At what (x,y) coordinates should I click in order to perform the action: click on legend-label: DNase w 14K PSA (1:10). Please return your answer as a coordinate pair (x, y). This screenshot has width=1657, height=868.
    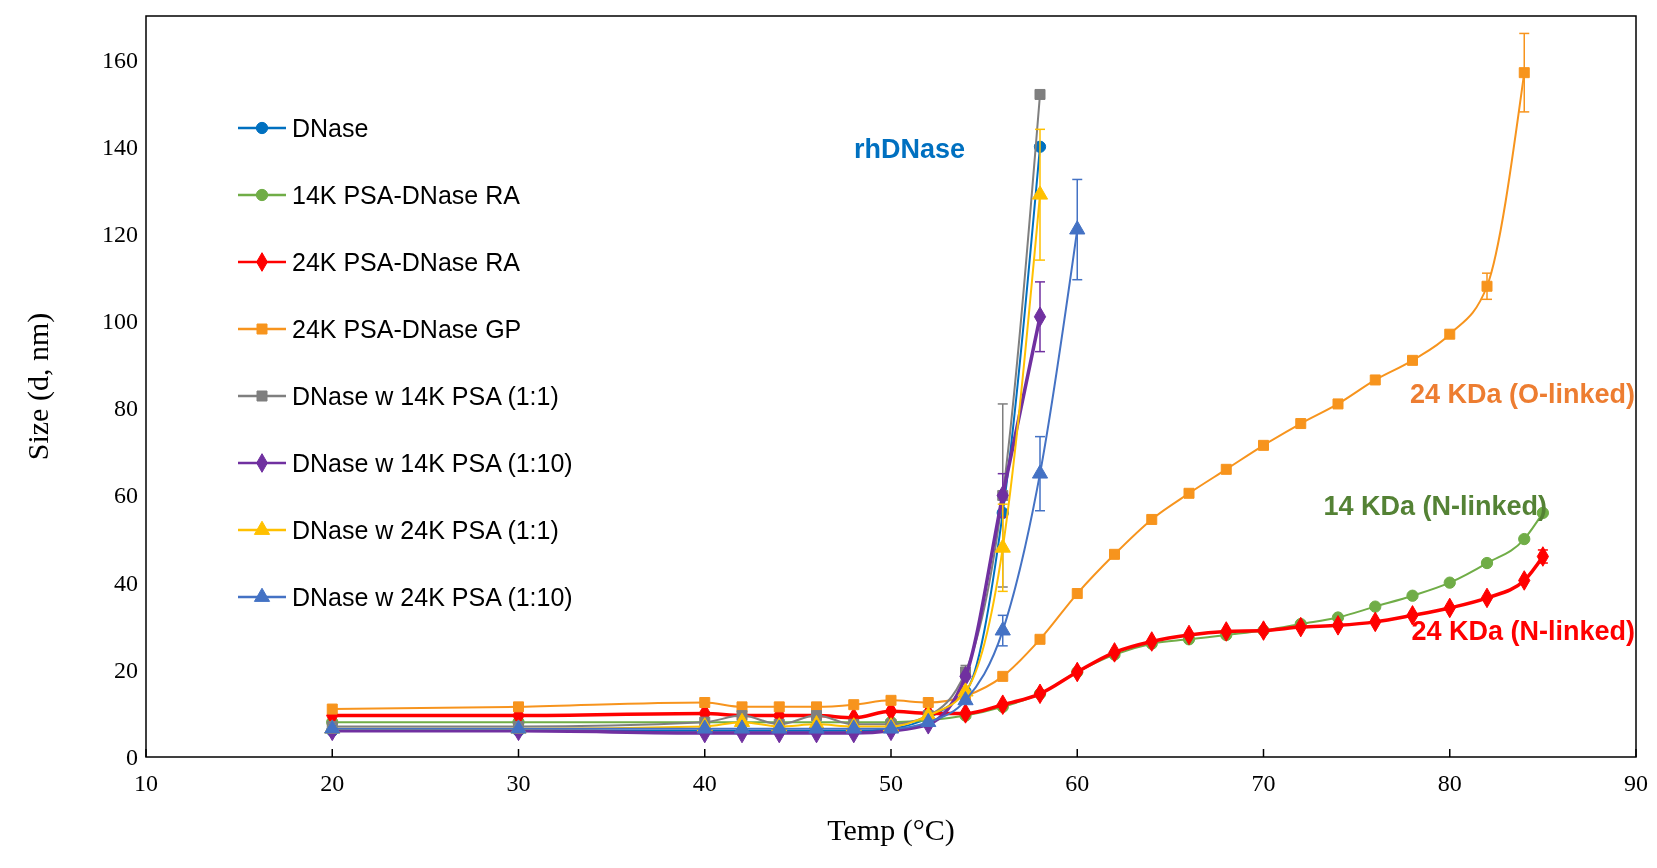
    Looking at the image, I should click on (432, 463).